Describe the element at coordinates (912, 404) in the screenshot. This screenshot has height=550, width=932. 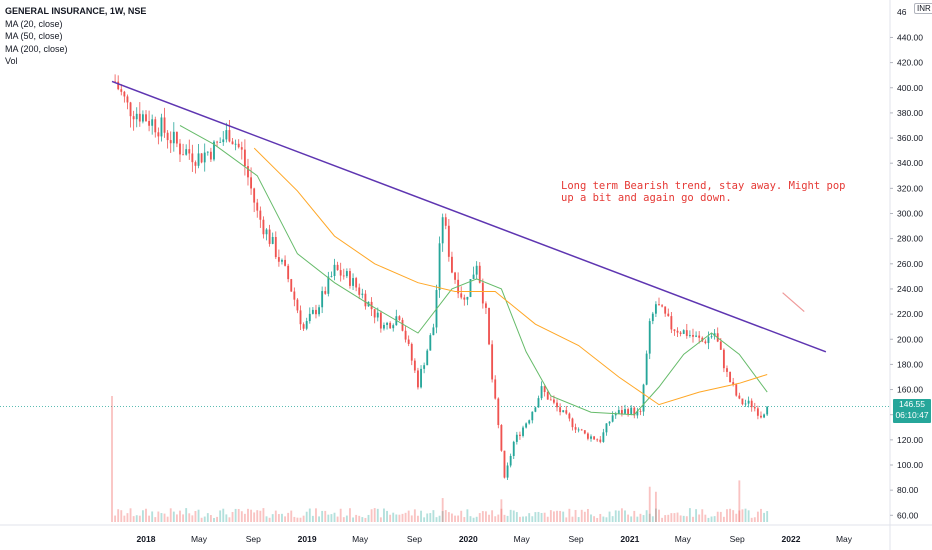
I see `last-price: 146.55` at that location.